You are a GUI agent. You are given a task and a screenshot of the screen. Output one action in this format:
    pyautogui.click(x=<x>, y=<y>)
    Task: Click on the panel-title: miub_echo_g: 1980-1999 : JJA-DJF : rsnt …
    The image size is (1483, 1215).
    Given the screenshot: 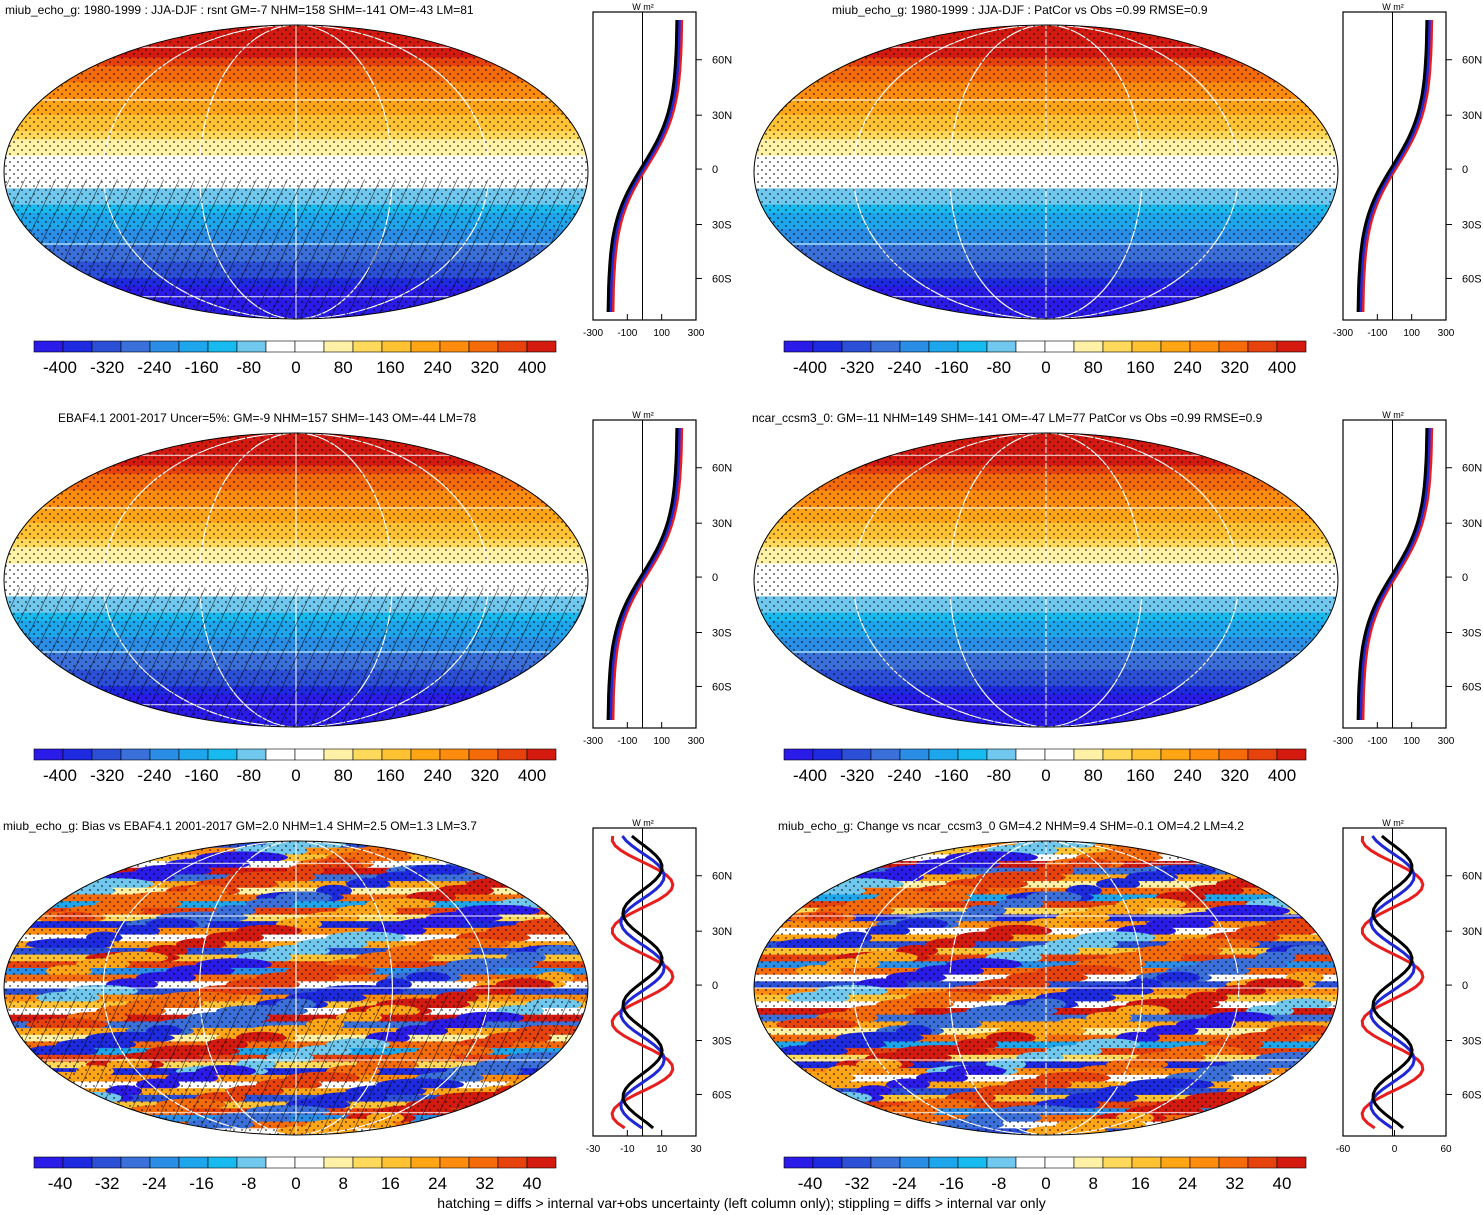 What is the action you would take?
    pyautogui.click(x=239, y=10)
    